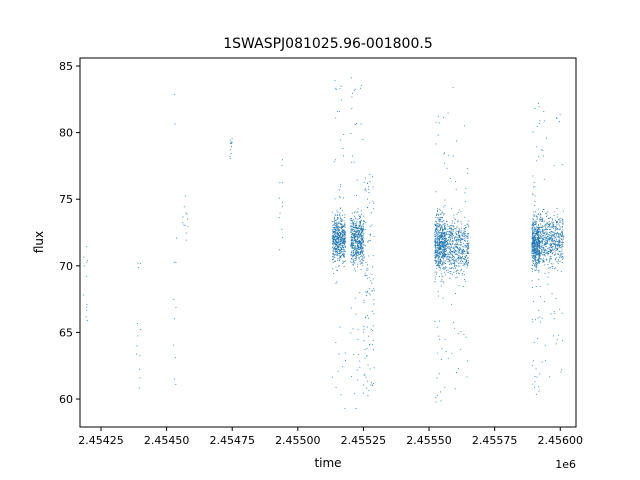 Image resolution: width=640 pixels, height=480 pixels. I want to click on x-tick-label: 2.45525, so click(364, 440).